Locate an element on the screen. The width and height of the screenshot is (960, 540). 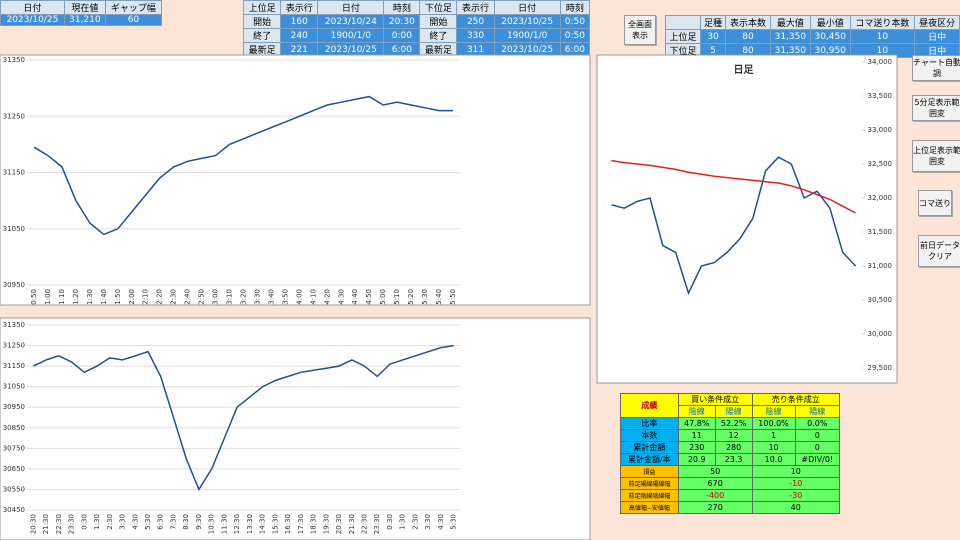
y-tick-label: 31150 is located at coordinates (14, 366).